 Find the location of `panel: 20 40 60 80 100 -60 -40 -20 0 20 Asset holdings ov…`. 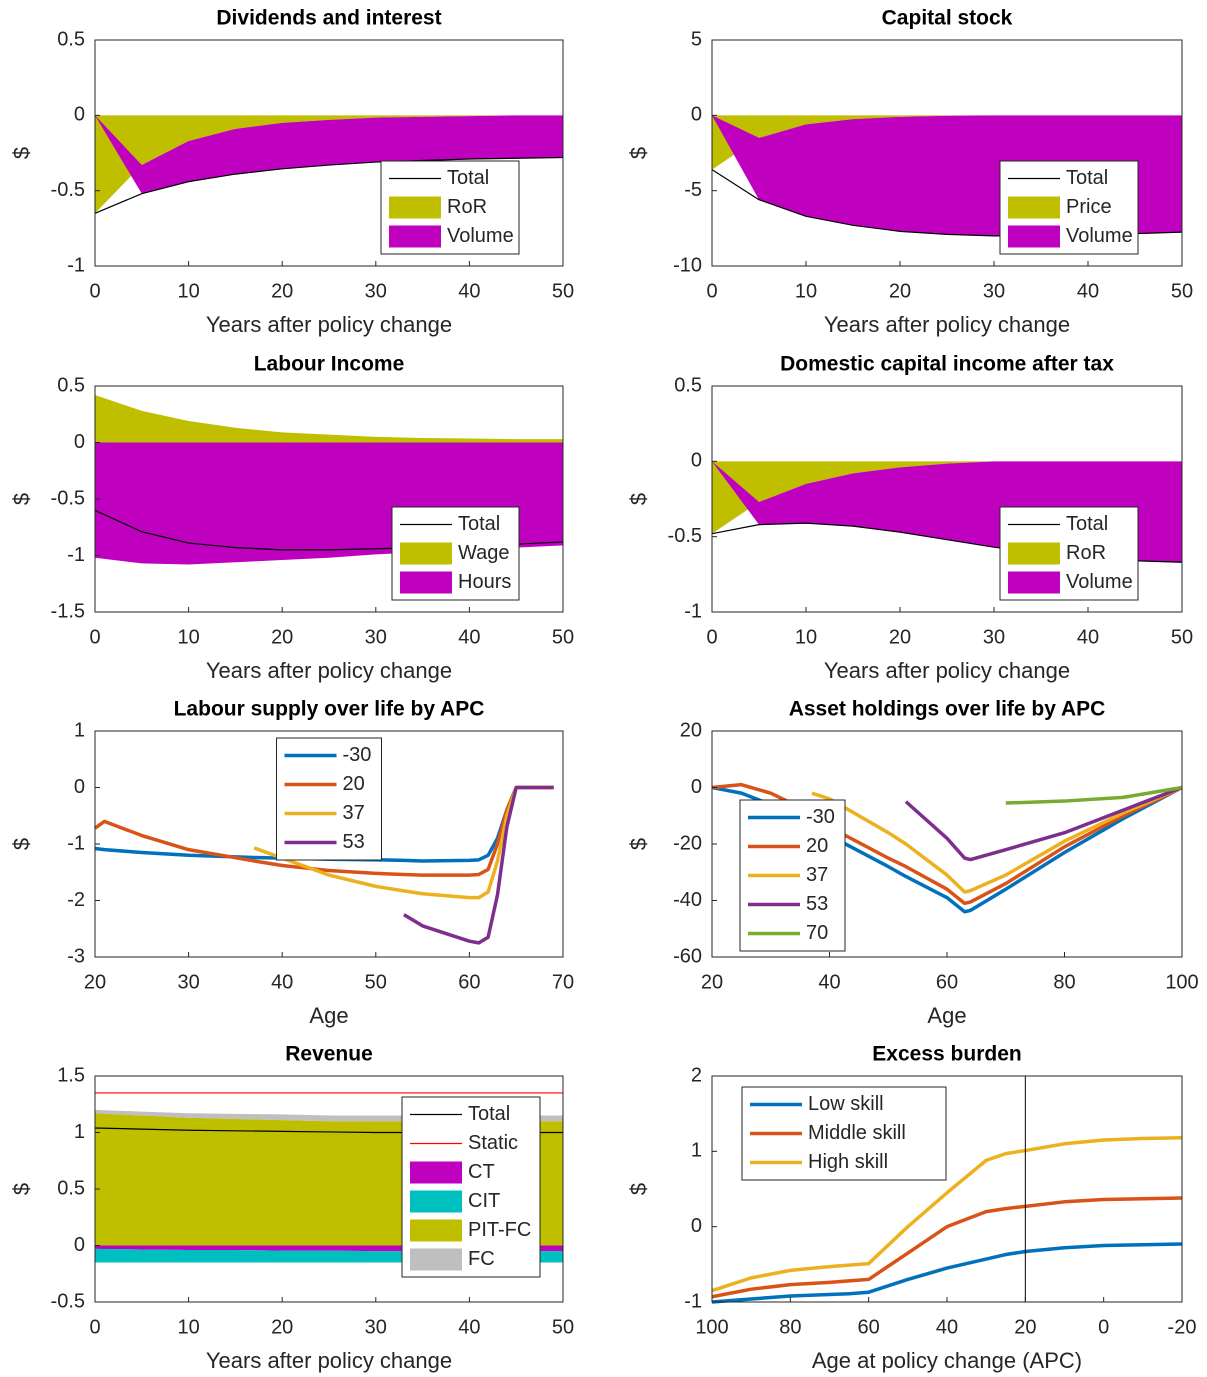

panel: 20 40 60 80 100 -60 -40 -20 0 20 Asset holdings ov… is located at coordinates (912, 863).